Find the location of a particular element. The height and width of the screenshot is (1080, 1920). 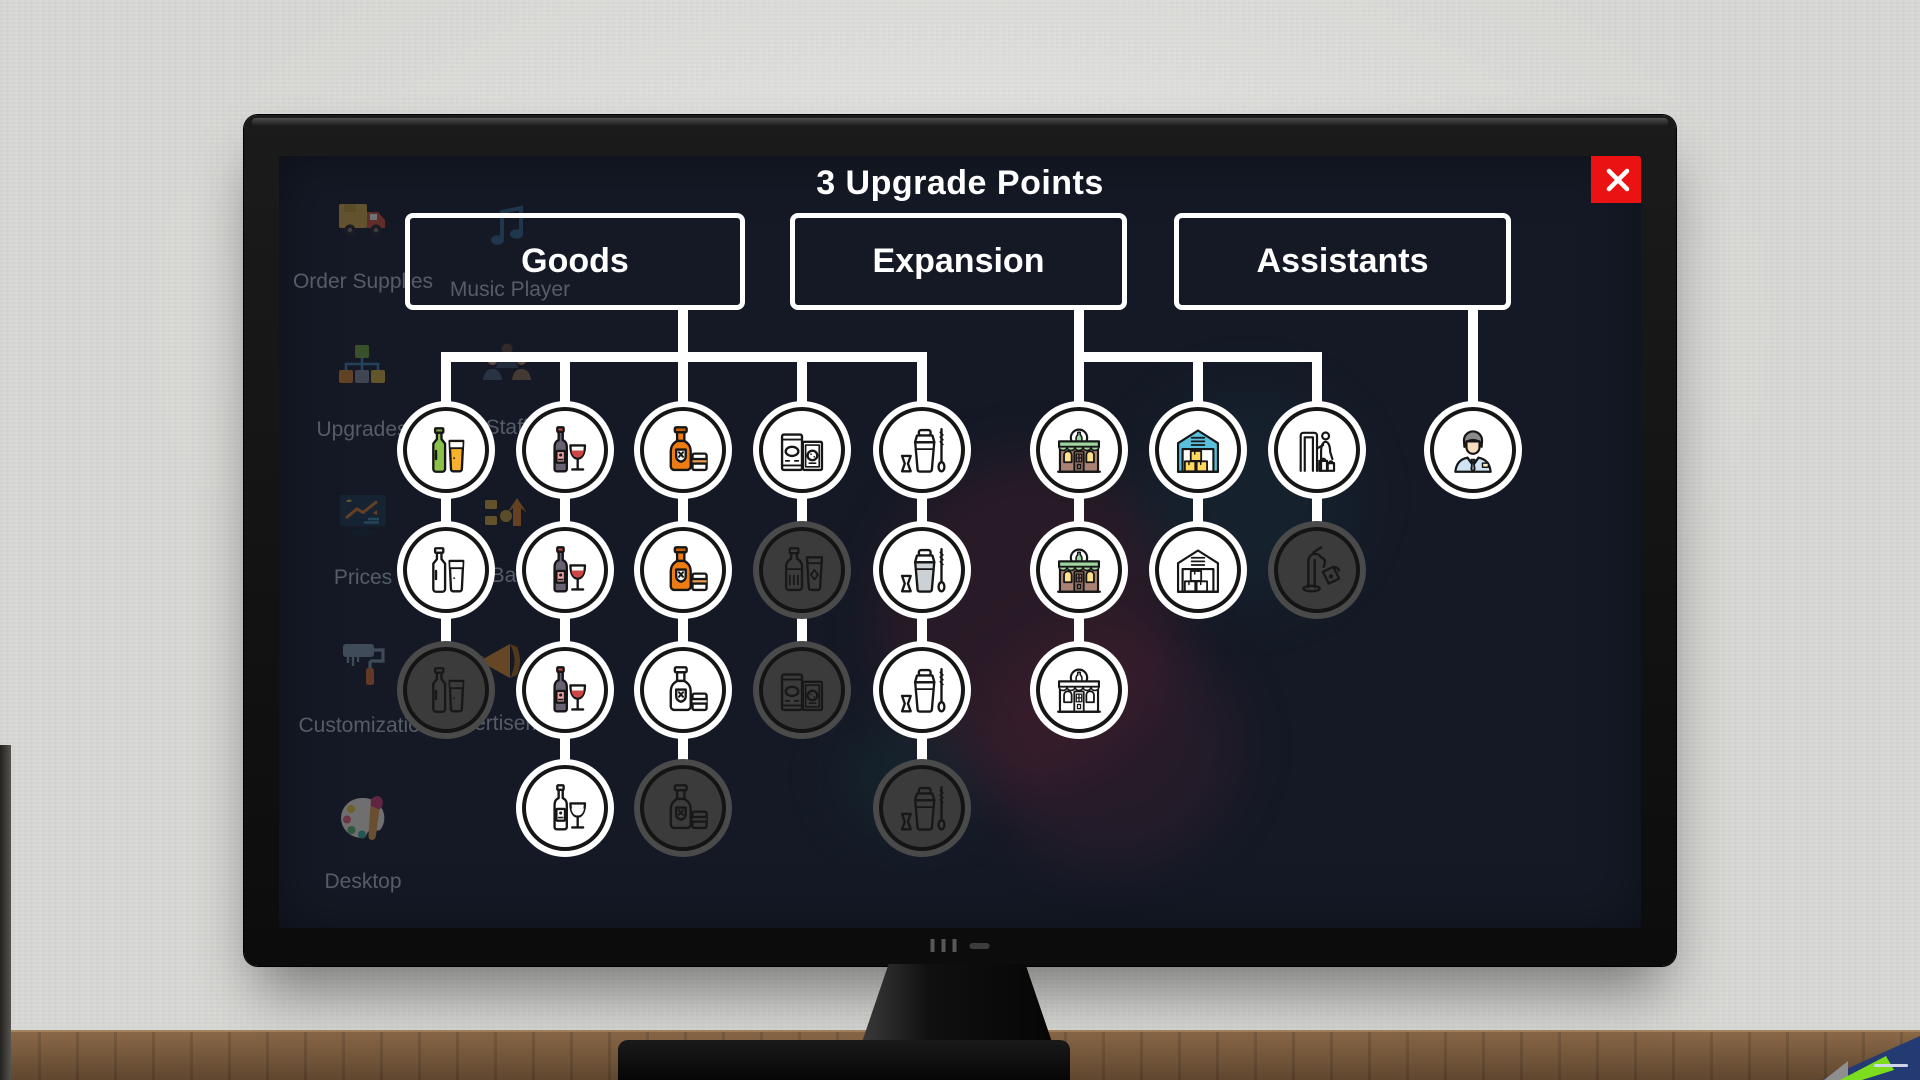

branch-label: Expansion is located at coordinates (958, 261).